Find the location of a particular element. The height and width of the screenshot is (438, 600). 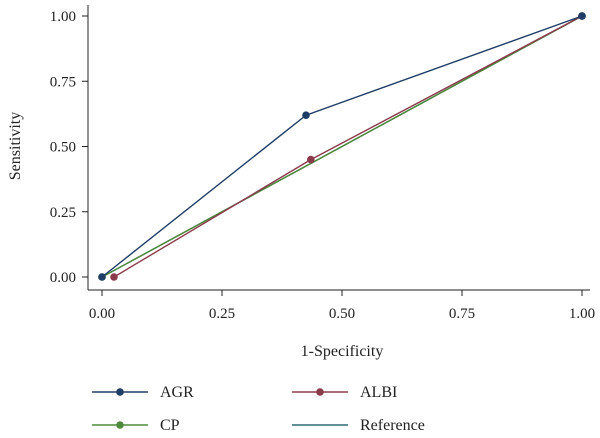

y-tick-label: 0.00 is located at coordinates (63, 278).